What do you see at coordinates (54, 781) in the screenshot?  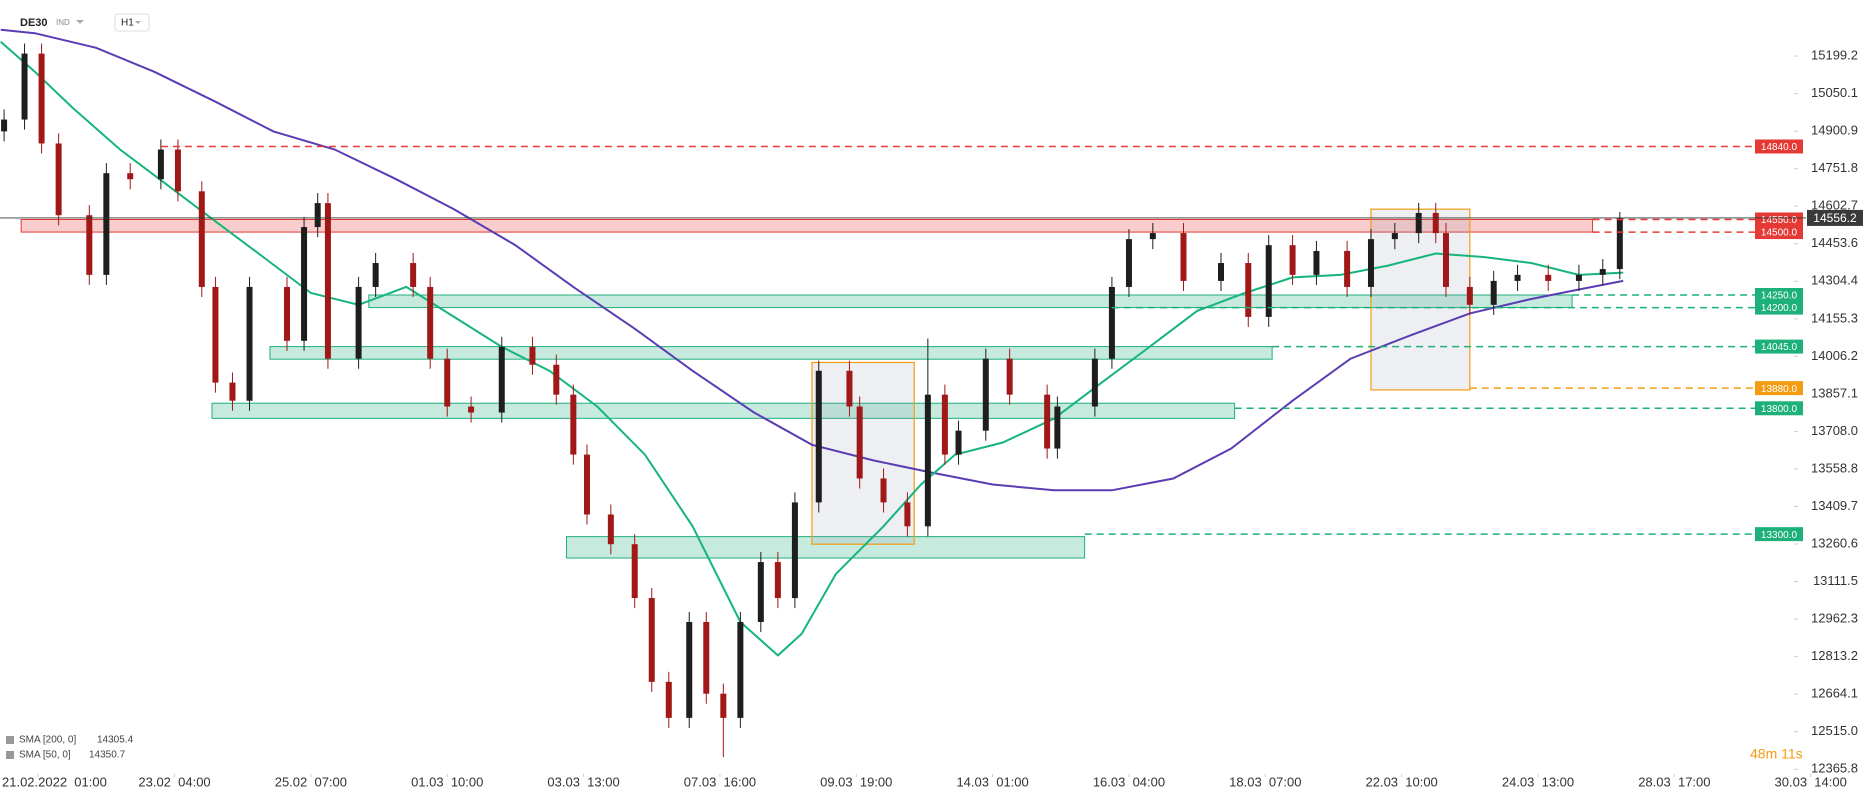 I see `x-tick-label: 21.02.2022 01:00` at bounding box center [54, 781].